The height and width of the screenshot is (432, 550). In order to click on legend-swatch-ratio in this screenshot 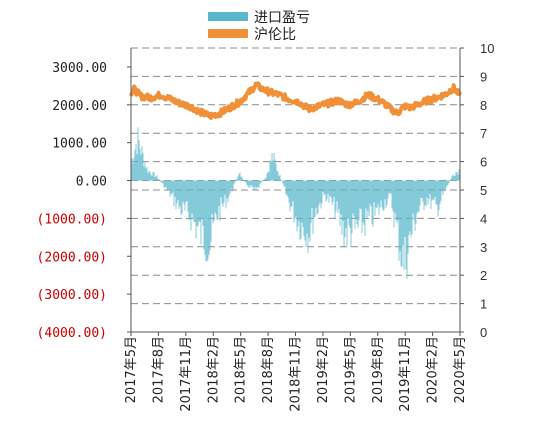, I will do `click(228, 33)`.